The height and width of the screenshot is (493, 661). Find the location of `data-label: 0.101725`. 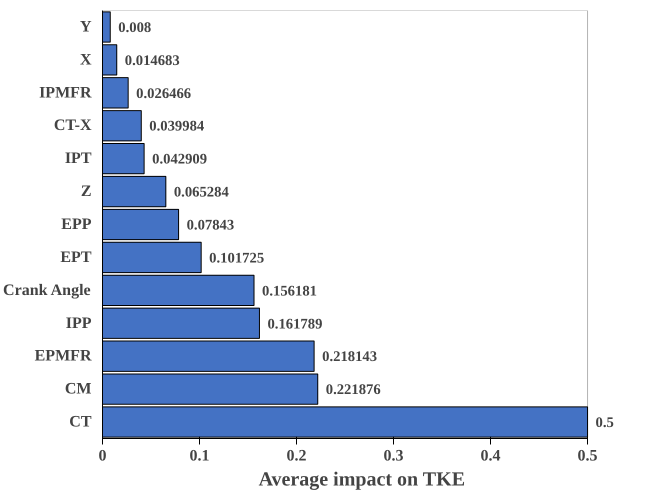

data-label: 0.101725 is located at coordinates (236, 258).